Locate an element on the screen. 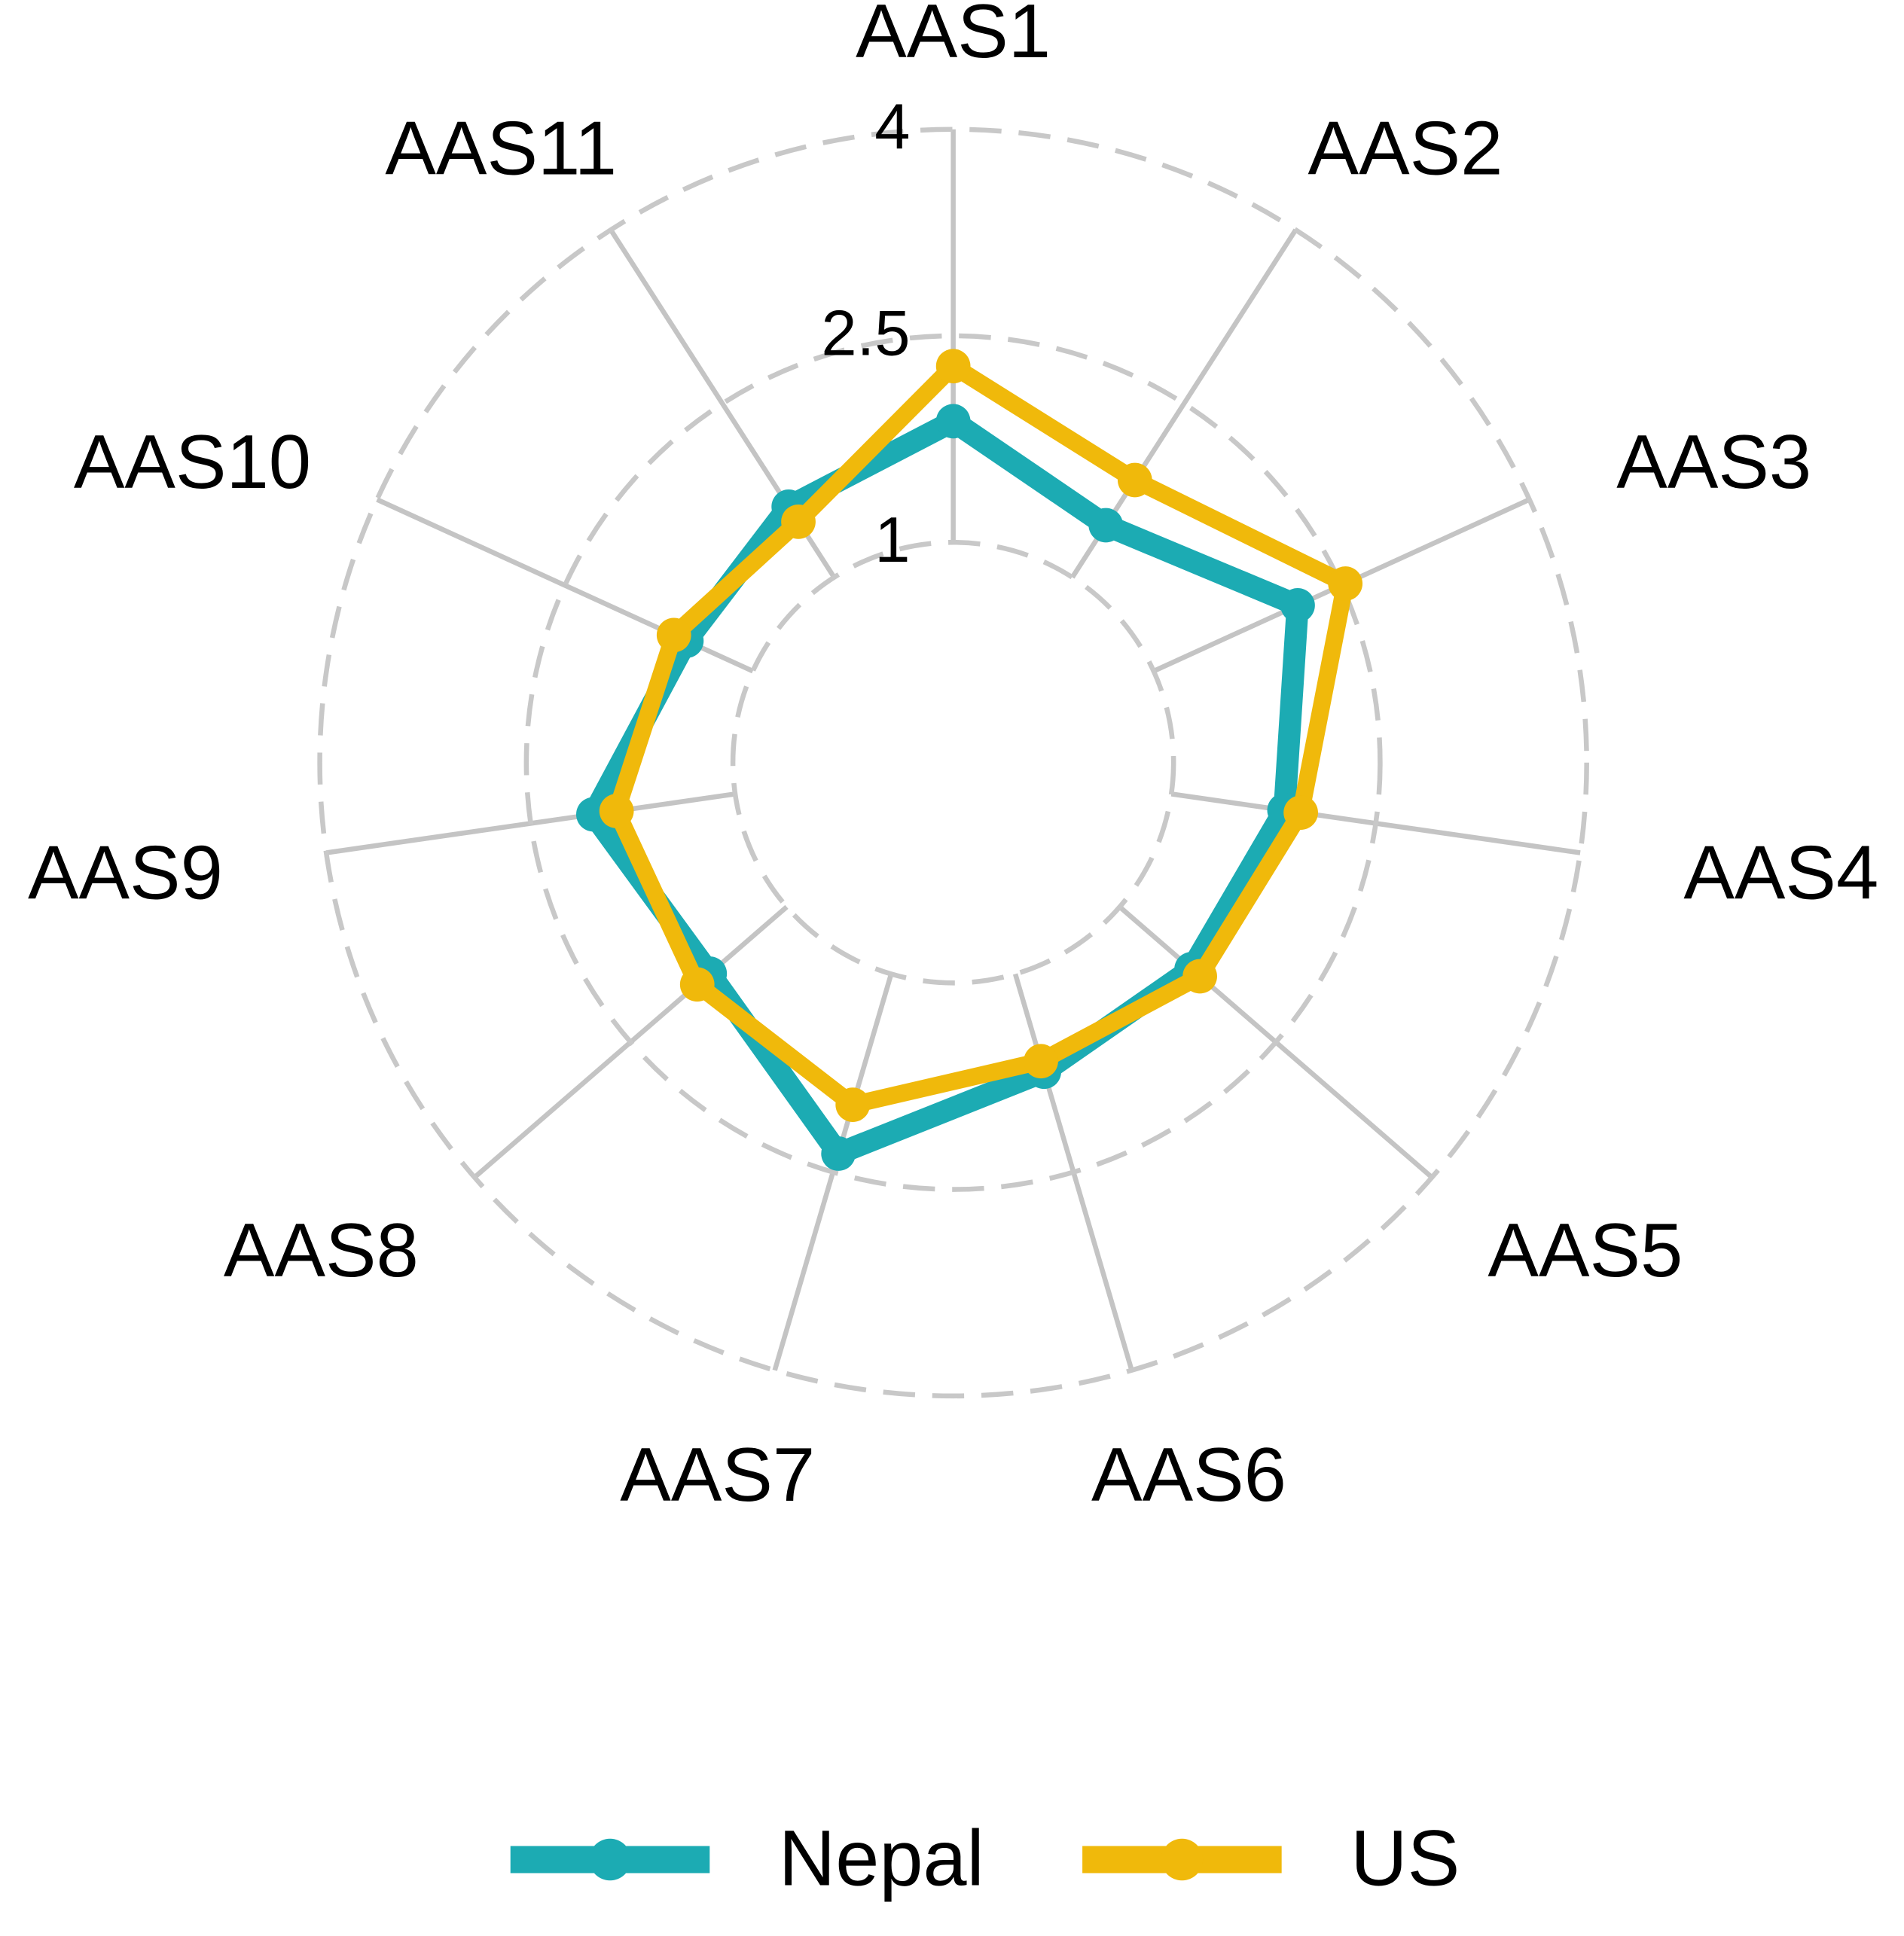 The image size is (1904, 1936). category-label: AAS6 is located at coordinates (1188, 1474).